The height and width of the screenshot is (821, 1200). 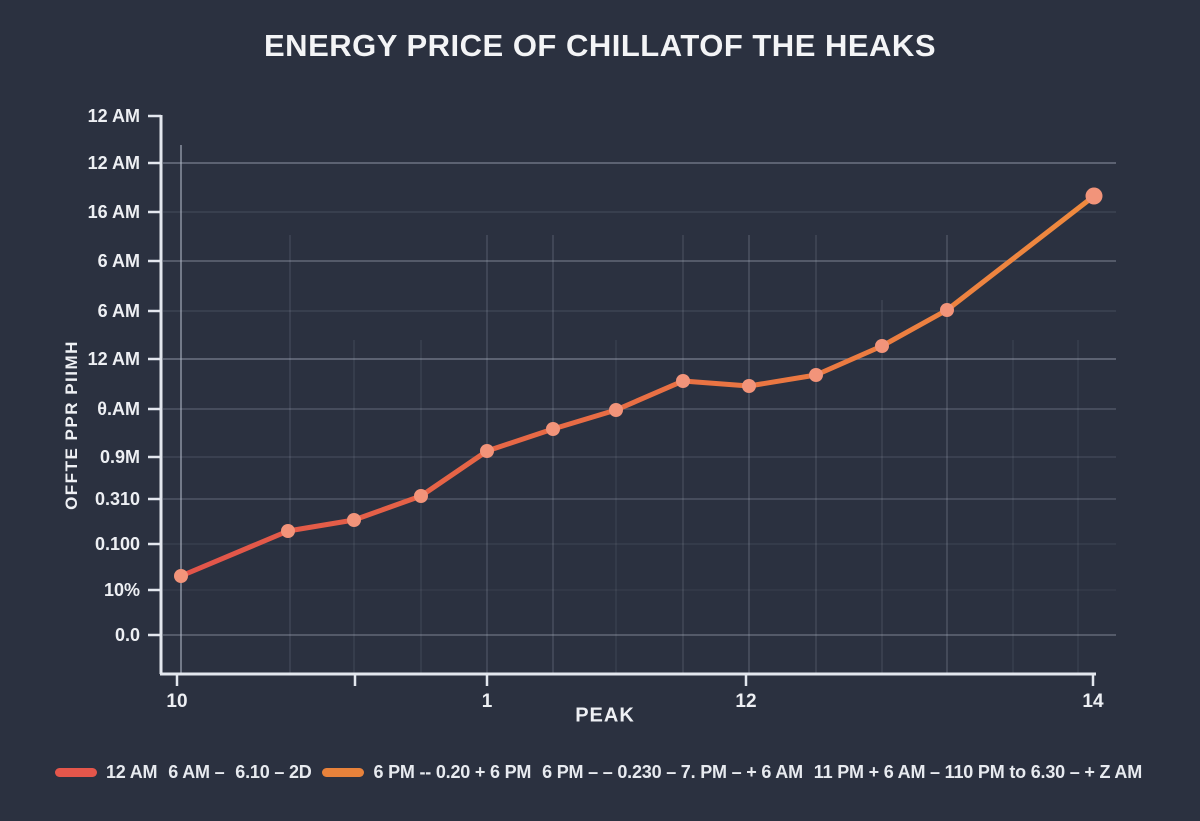 I want to click on legend-item: 12 AM, so click(x=106, y=772).